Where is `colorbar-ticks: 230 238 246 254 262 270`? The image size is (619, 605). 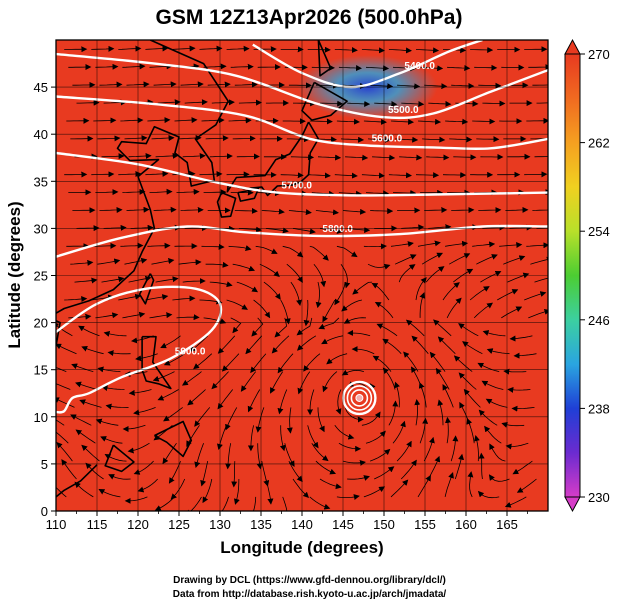
colorbar-ticks: 230 238 246 254 262 270 is located at coordinates (595, 276).